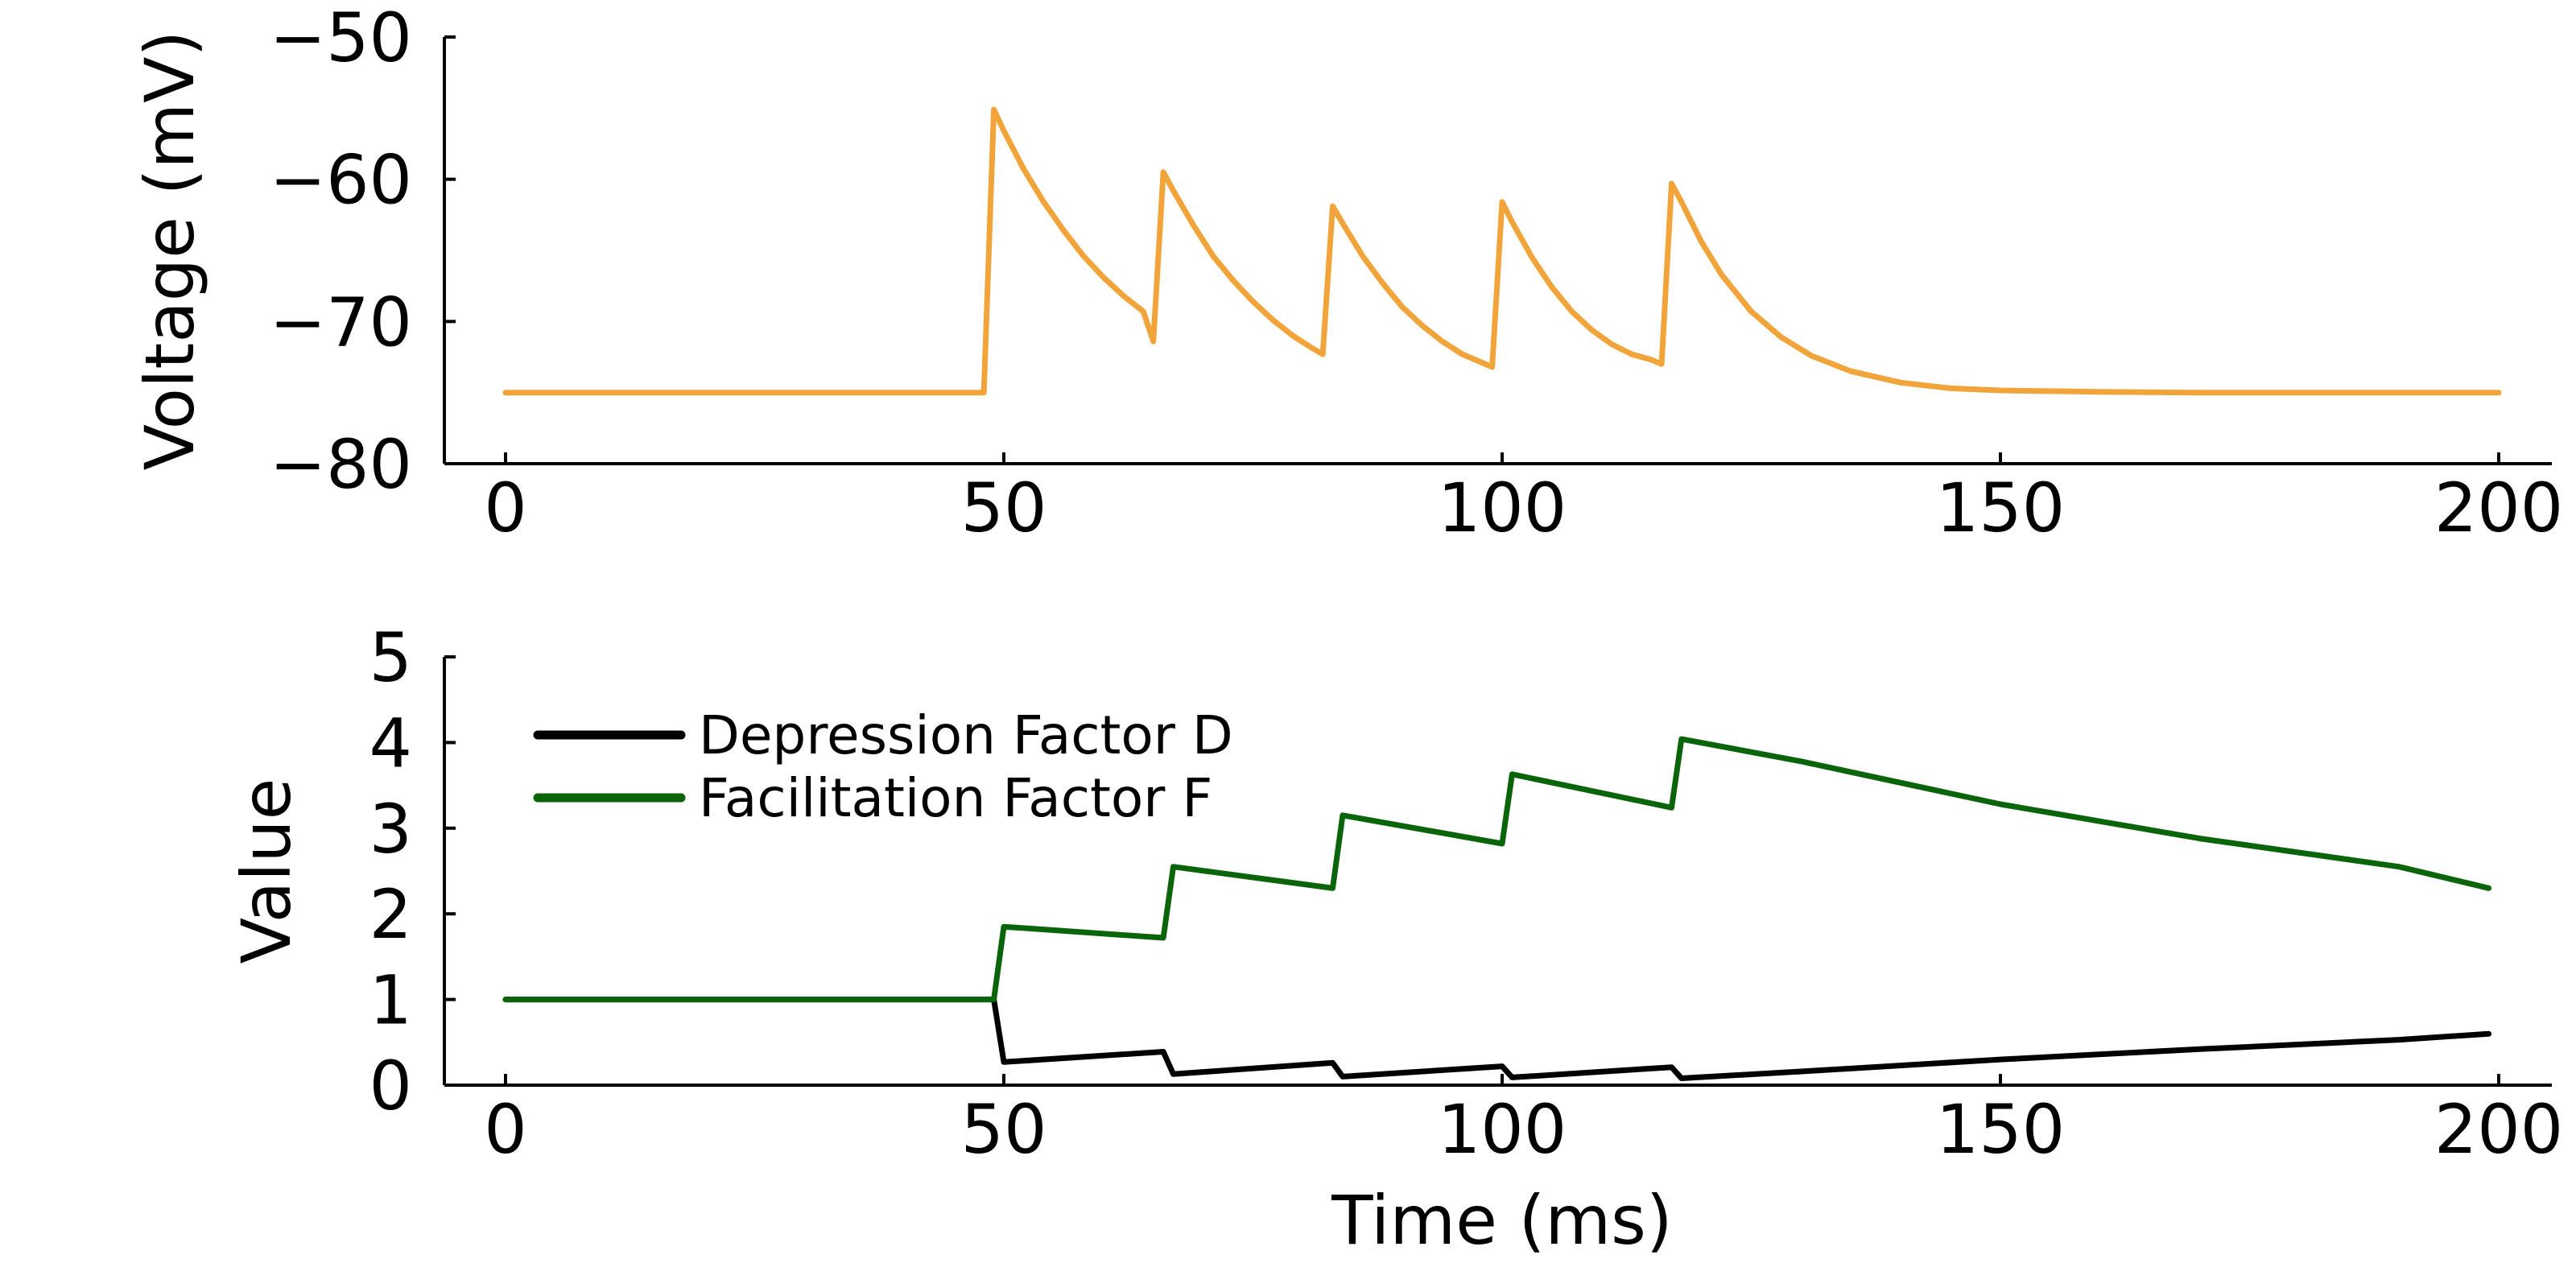 This screenshot has width=2576, height=1288. What do you see at coordinates (1497, 1039) in the screenshot?
I see `depression-factor-d-line` at bounding box center [1497, 1039].